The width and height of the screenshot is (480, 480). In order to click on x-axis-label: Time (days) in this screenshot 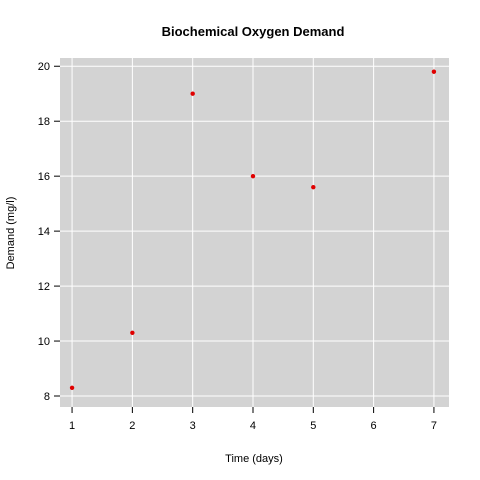, I will do `click(254, 459)`.